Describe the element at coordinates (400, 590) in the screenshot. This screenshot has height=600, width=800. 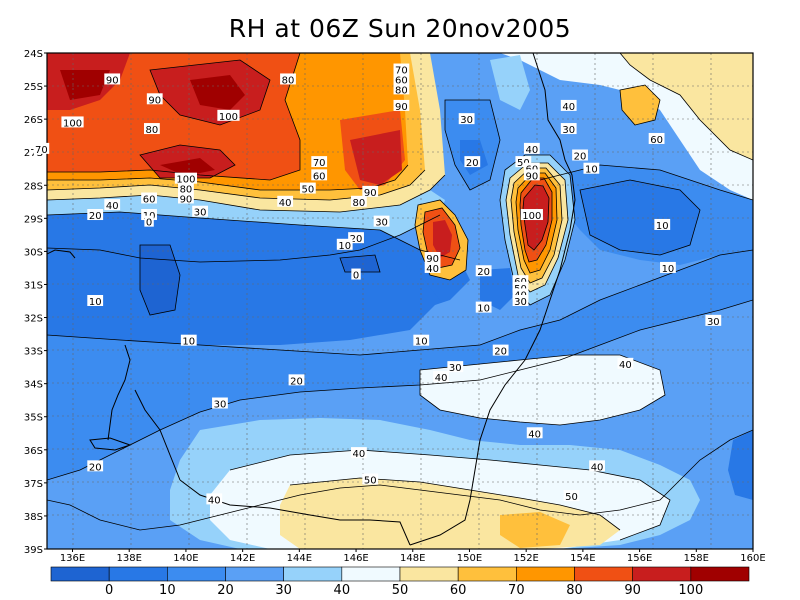
I see `colorbar-label: 50` at that location.